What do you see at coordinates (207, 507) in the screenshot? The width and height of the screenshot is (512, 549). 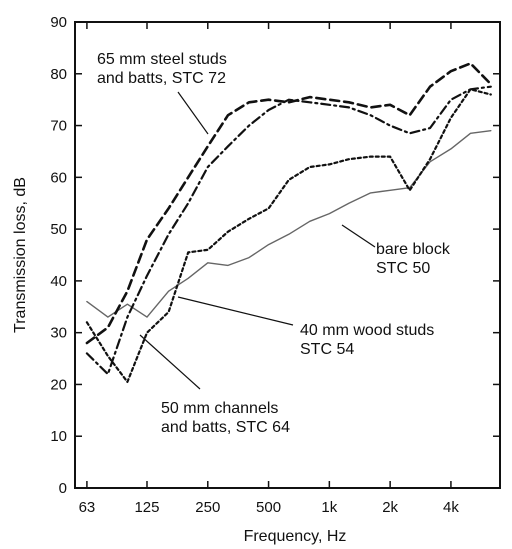 I see `x-tick-label: 250` at bounding box center [207, 507].